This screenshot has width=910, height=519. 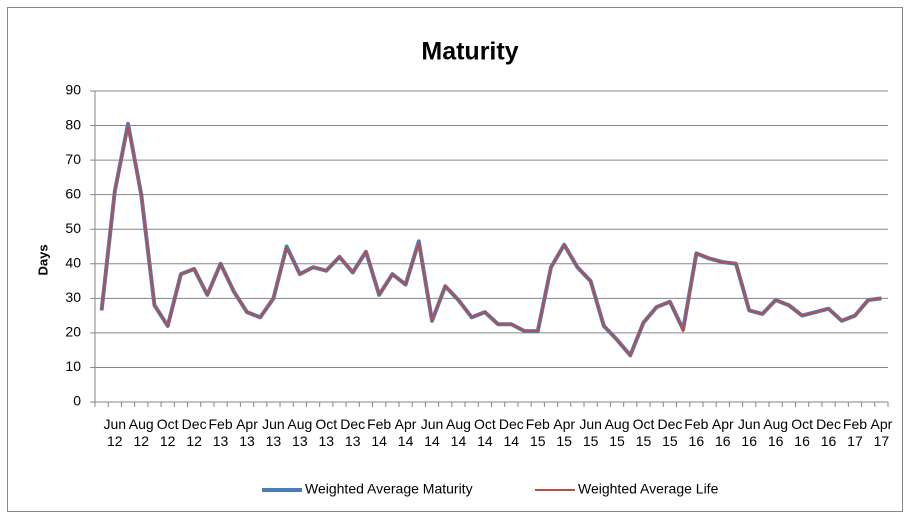 I want to click on x-tick-label: Apr 14, so click(x=405, y=432).